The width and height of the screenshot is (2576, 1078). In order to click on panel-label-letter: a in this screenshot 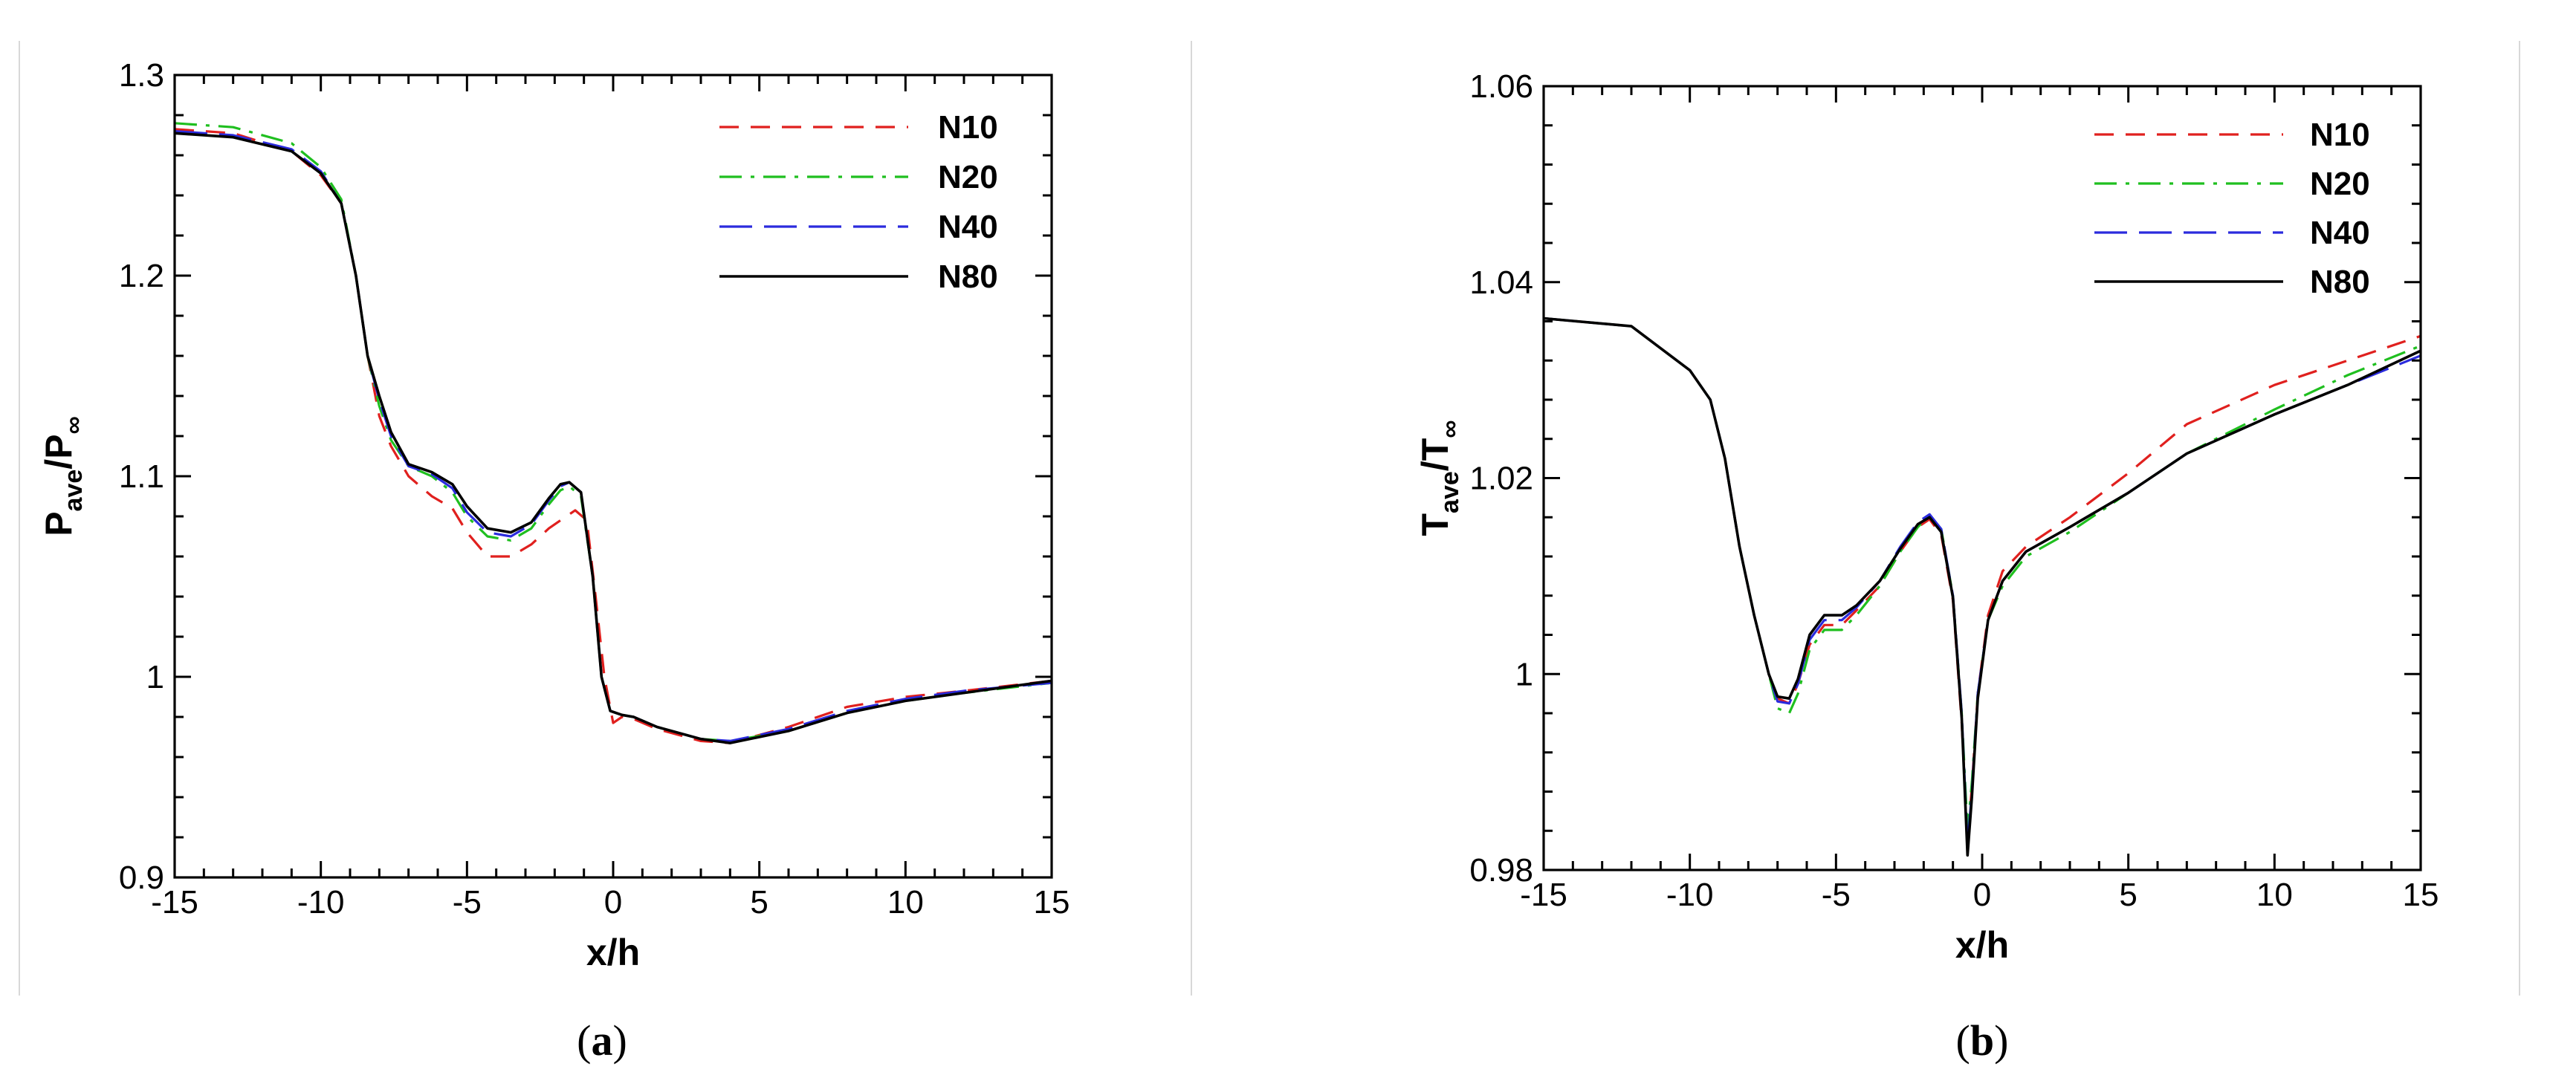, I will do `click(602, 1040)`.